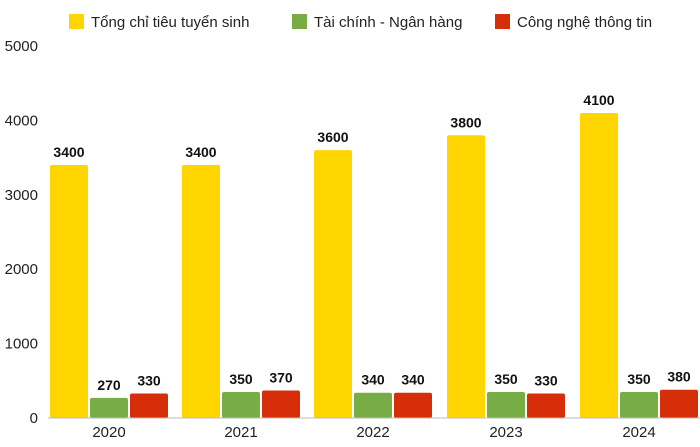 Image resolution: width=700 pixels, height=447 pixels. What do you see at coordinates (388, 22) in the screenshot?
I see `legend-label: Tài chính - Ngân hàng` at bounding box center [388, 22].